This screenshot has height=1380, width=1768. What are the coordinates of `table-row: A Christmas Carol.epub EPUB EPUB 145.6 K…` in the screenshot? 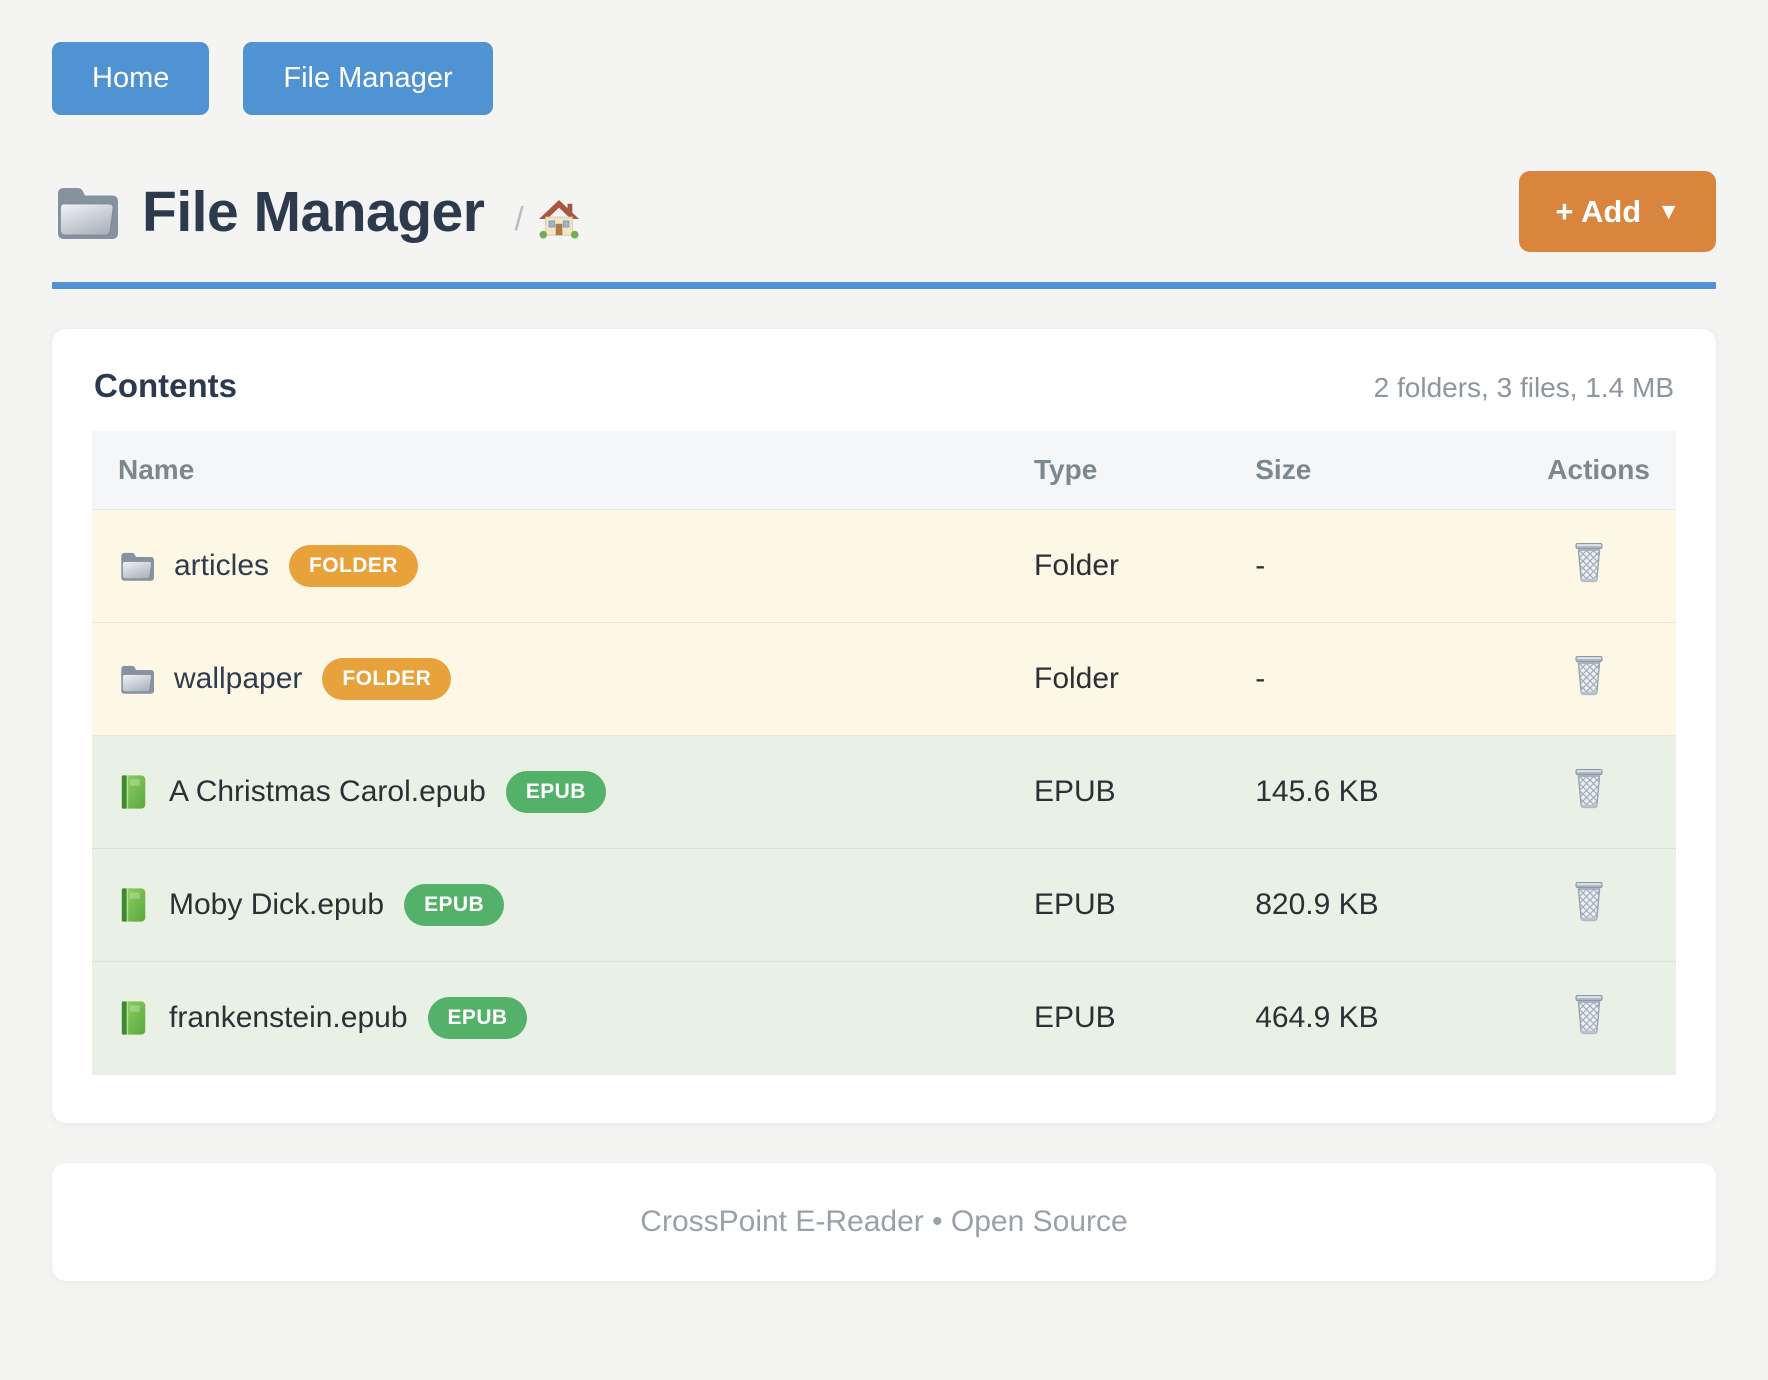 It's located at (884, 792).